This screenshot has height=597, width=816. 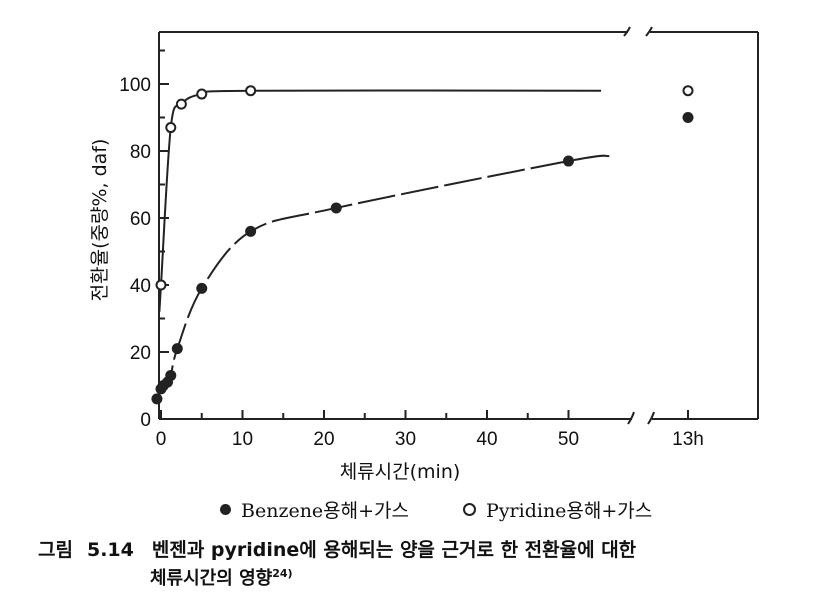 What do you see at coordinates (135, 85) in the screenshot?
I see `y-tick-label: 100` at bounding box center [135, 85].